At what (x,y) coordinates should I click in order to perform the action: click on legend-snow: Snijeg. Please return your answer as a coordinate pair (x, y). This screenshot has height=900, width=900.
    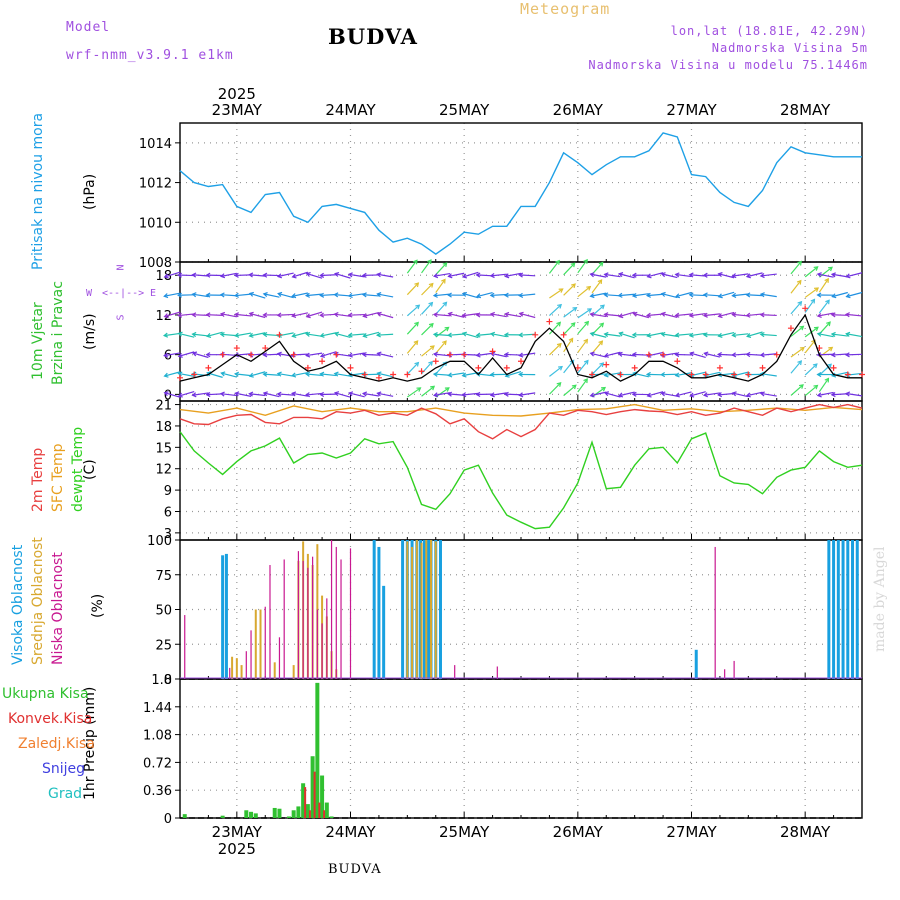
    Looking at the image, I should click on (64, 769).